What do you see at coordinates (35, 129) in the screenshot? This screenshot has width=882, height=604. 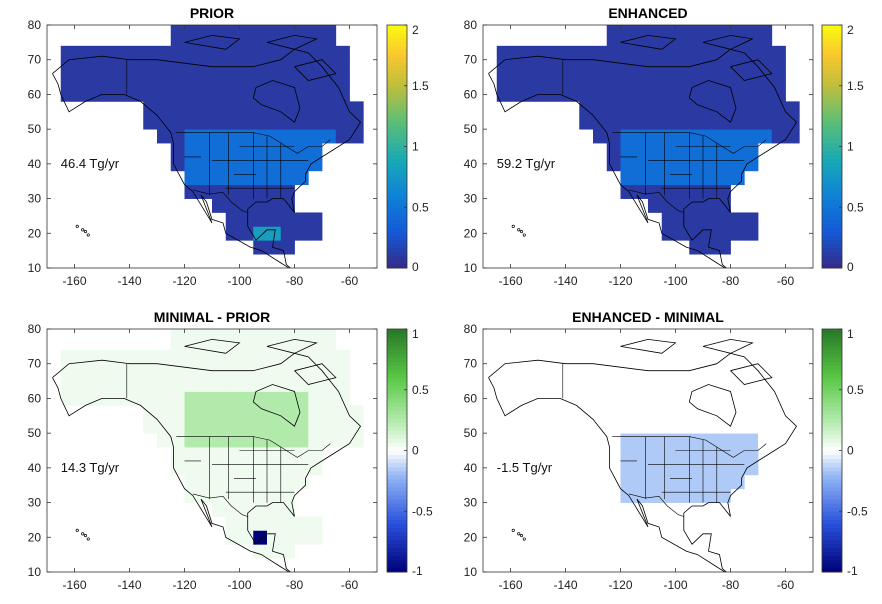 I see `y-tick-label: 50` at bounding box center [35, 129].